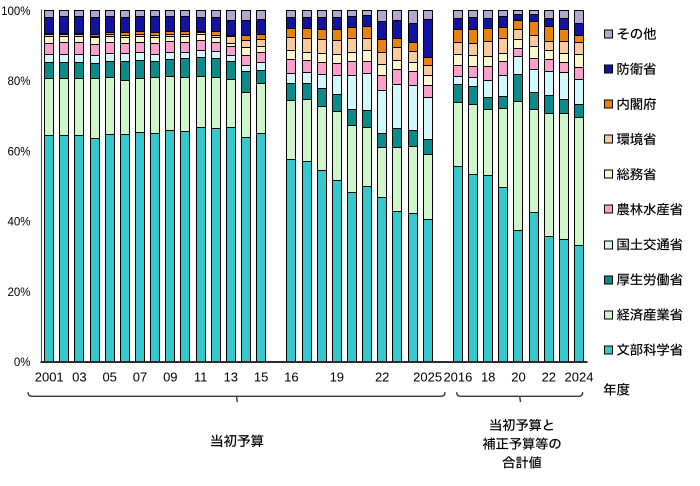  What do you see at coordinates (231, 377) in the screenshot?
I see `svg-text: 13` at bounding box center [231, 377].